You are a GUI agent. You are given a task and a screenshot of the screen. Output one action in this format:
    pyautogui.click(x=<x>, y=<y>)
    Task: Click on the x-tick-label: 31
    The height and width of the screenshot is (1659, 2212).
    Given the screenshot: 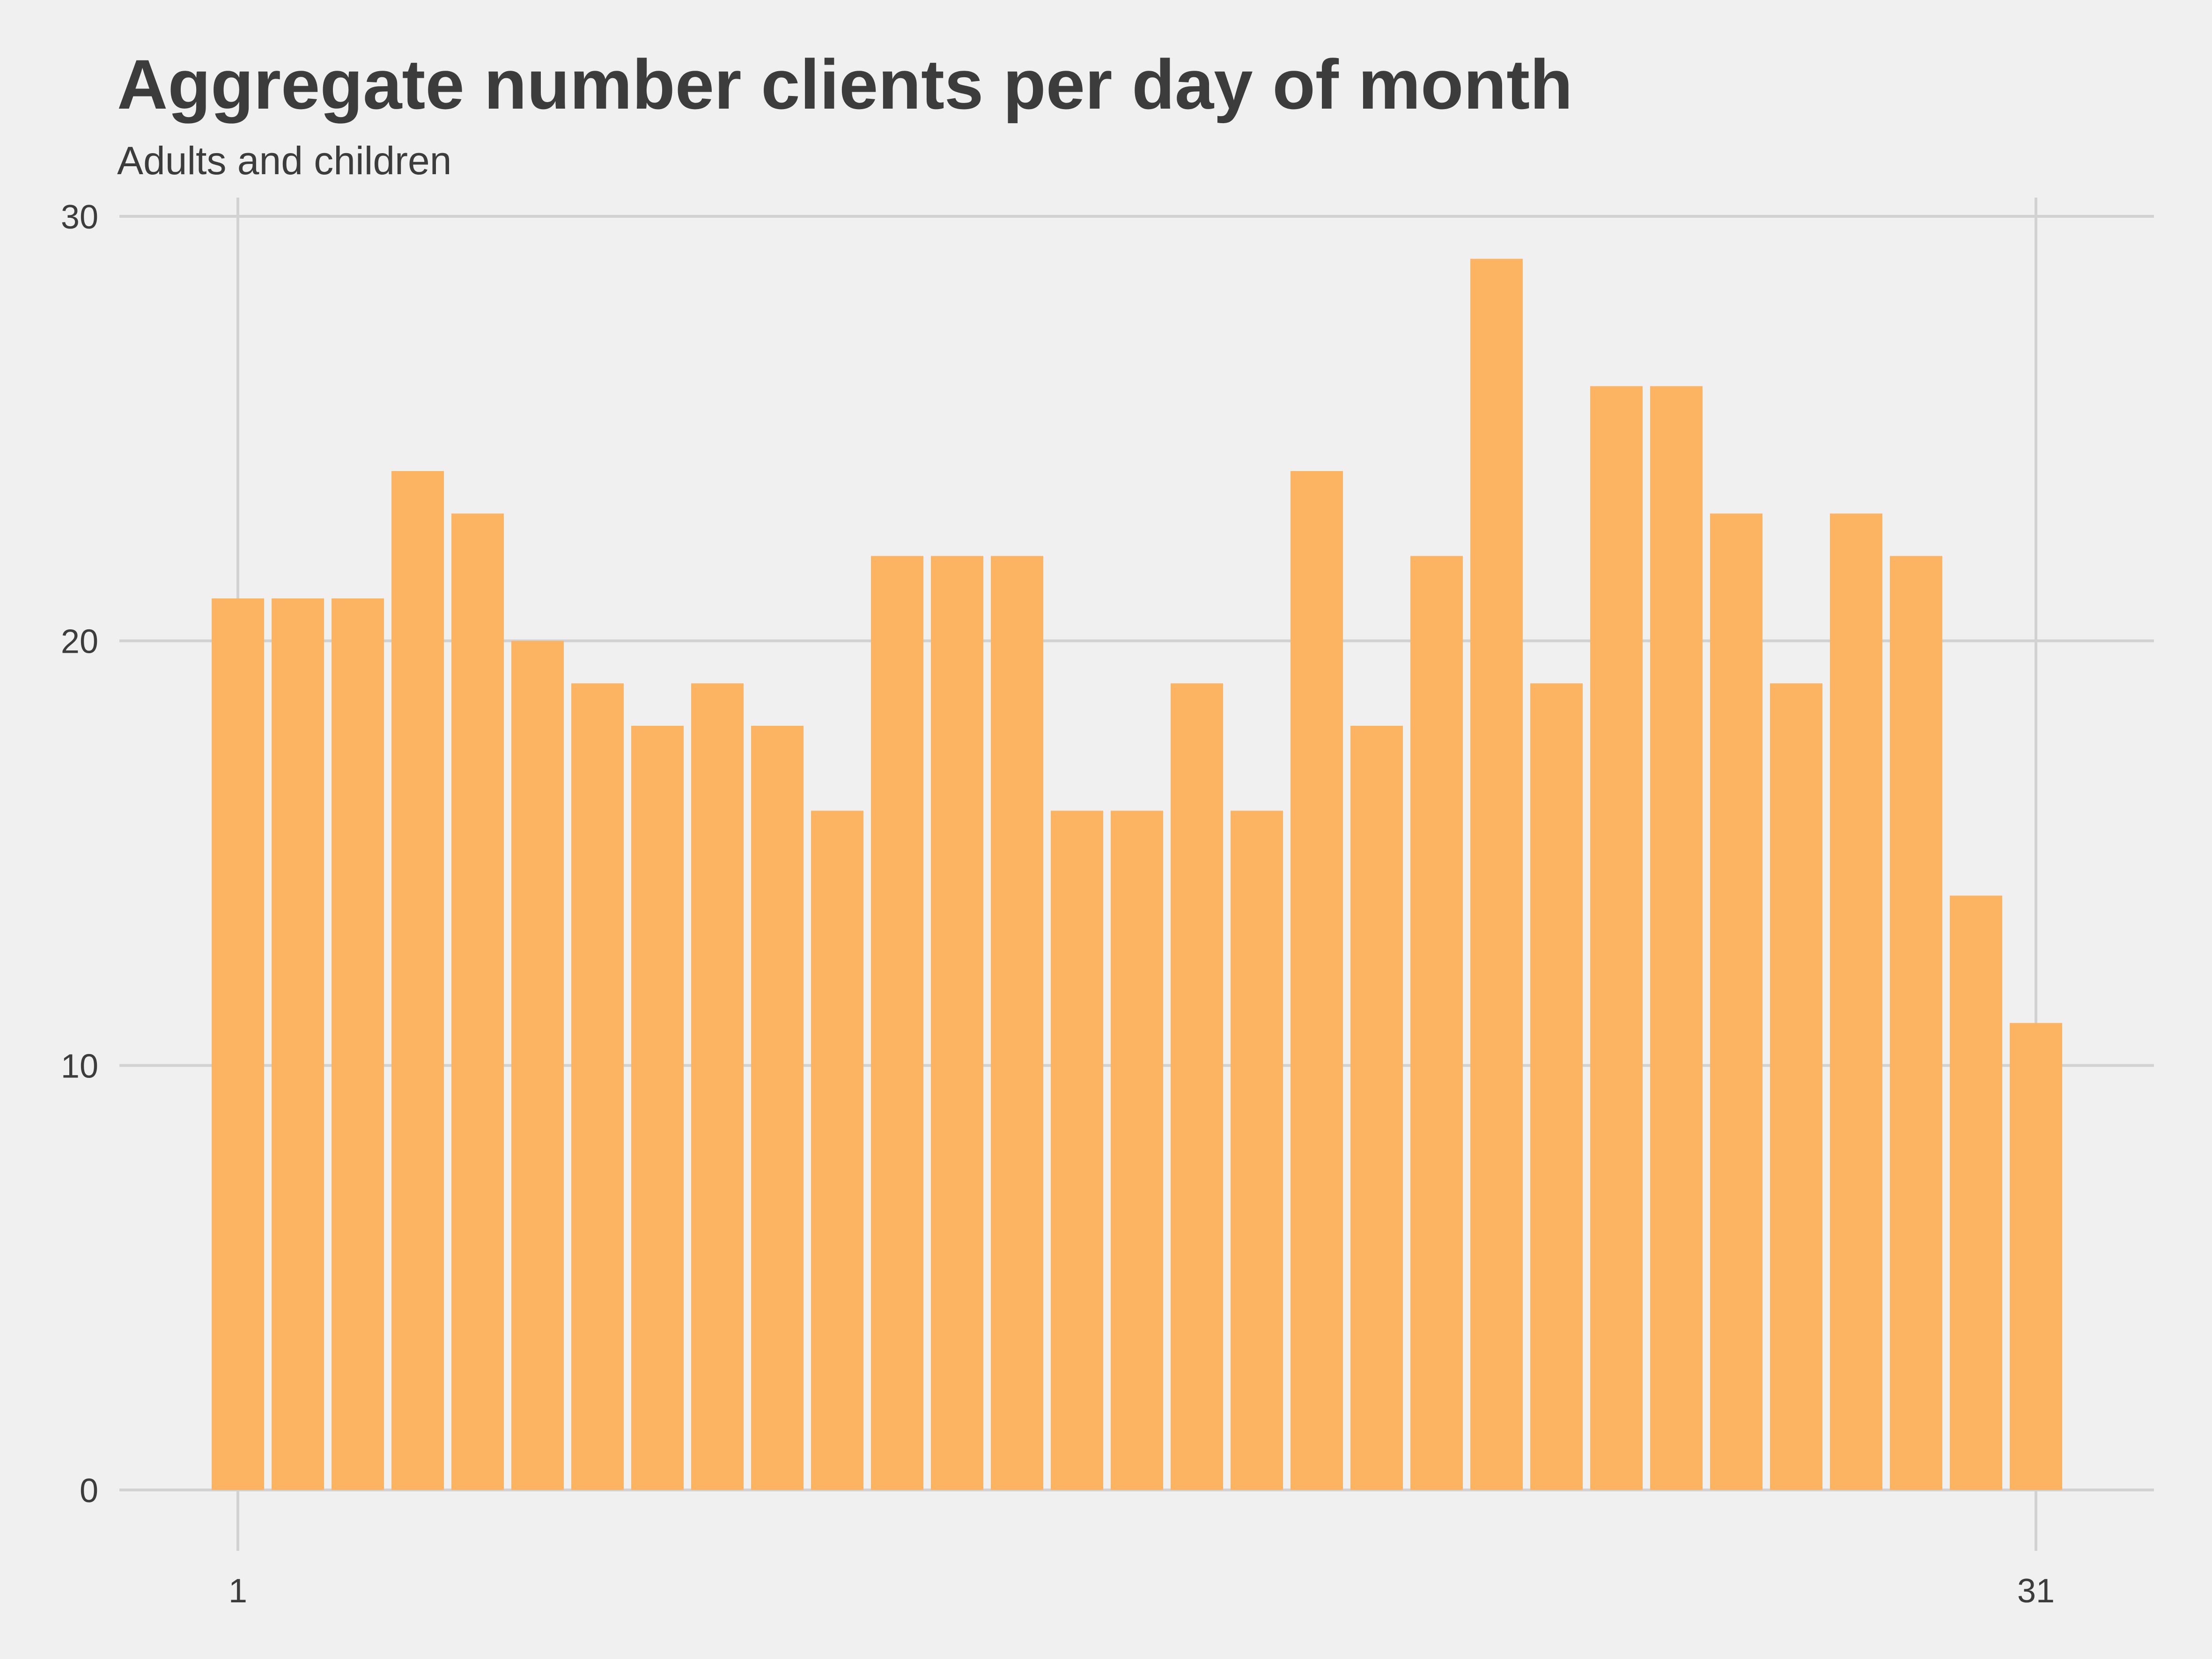 What is the action you would take?
    pyautogui.click(x=2036, y=1591)
    